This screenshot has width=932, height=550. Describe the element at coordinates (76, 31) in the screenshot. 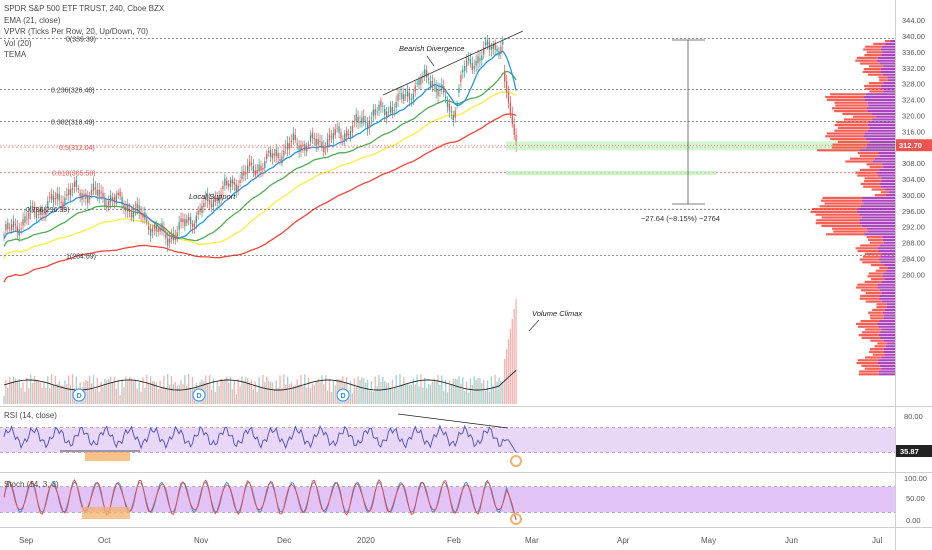

I see `vpvr-indicator-label: VPVR (Ticks Per Row, 20, Up/Down, 70)` at that location.